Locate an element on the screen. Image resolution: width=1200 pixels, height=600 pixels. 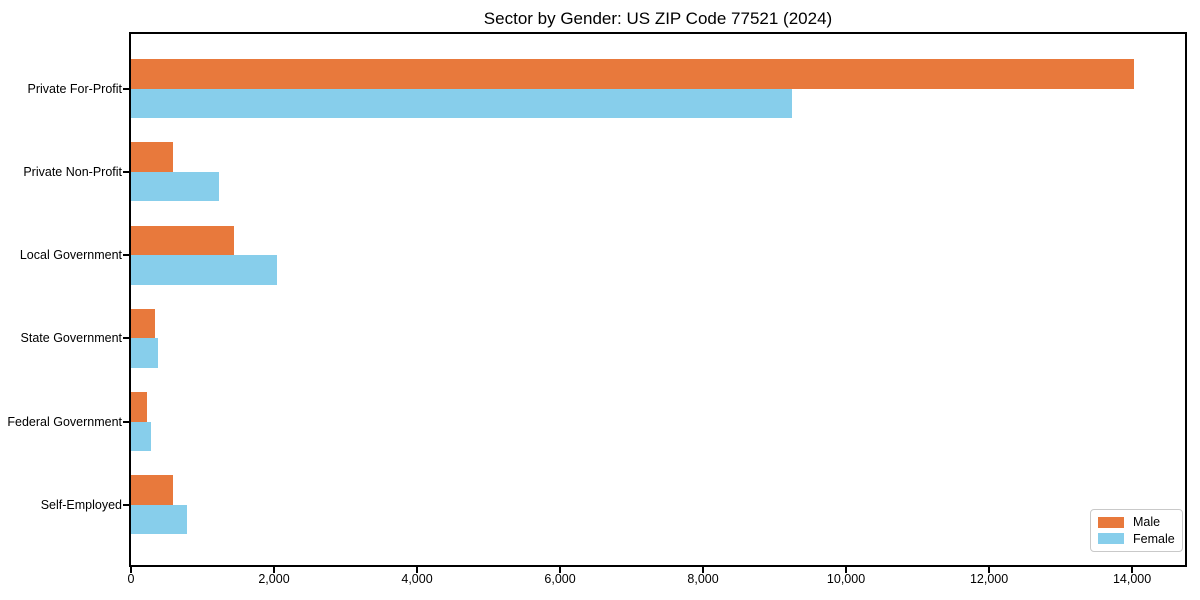
legend-item-female: Female is located at coordinates (1136, 539).